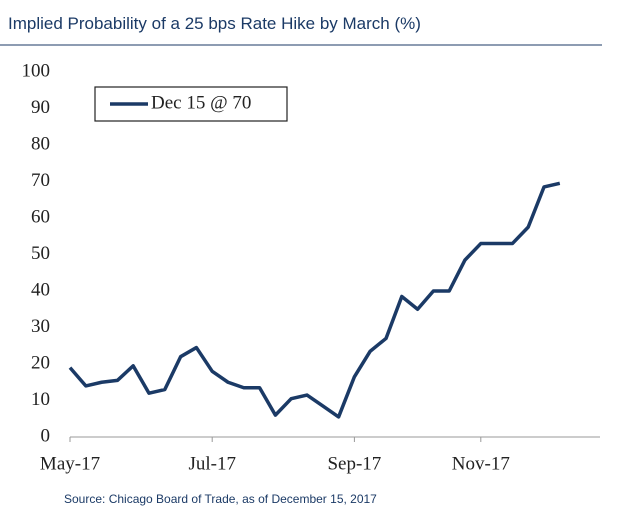 This screenshot has width=640, height=516. I want to click on x-tick-label: Sep-17, so click(354, 463).